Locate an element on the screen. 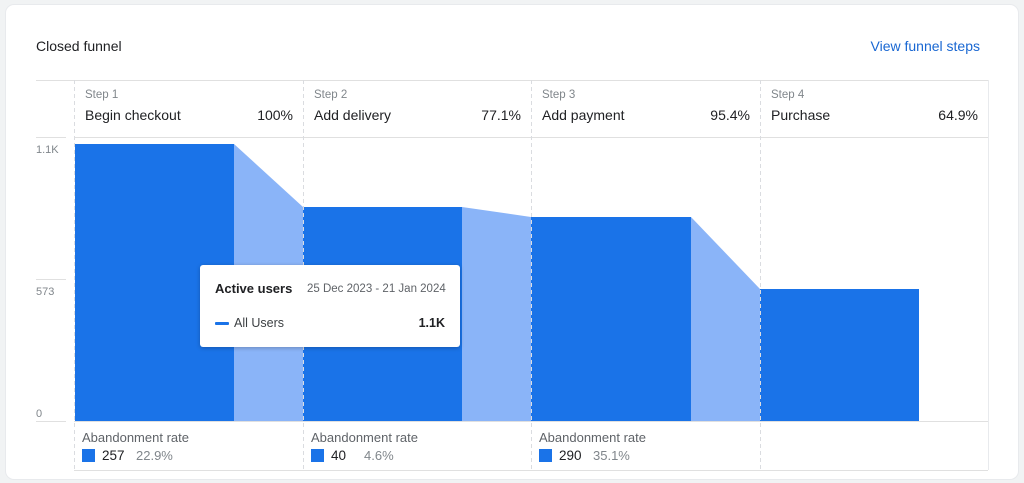 The width and height of the screenshot is (1024, 483). abandonment-count: 290 is located at coordinates (570, 455).